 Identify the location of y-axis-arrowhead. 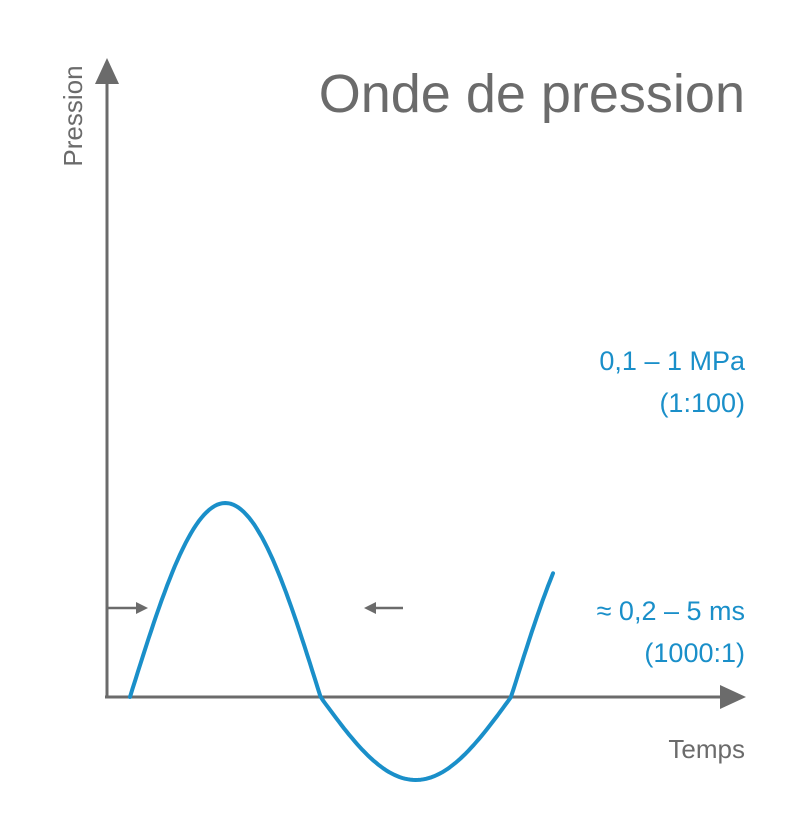
(107, 71).